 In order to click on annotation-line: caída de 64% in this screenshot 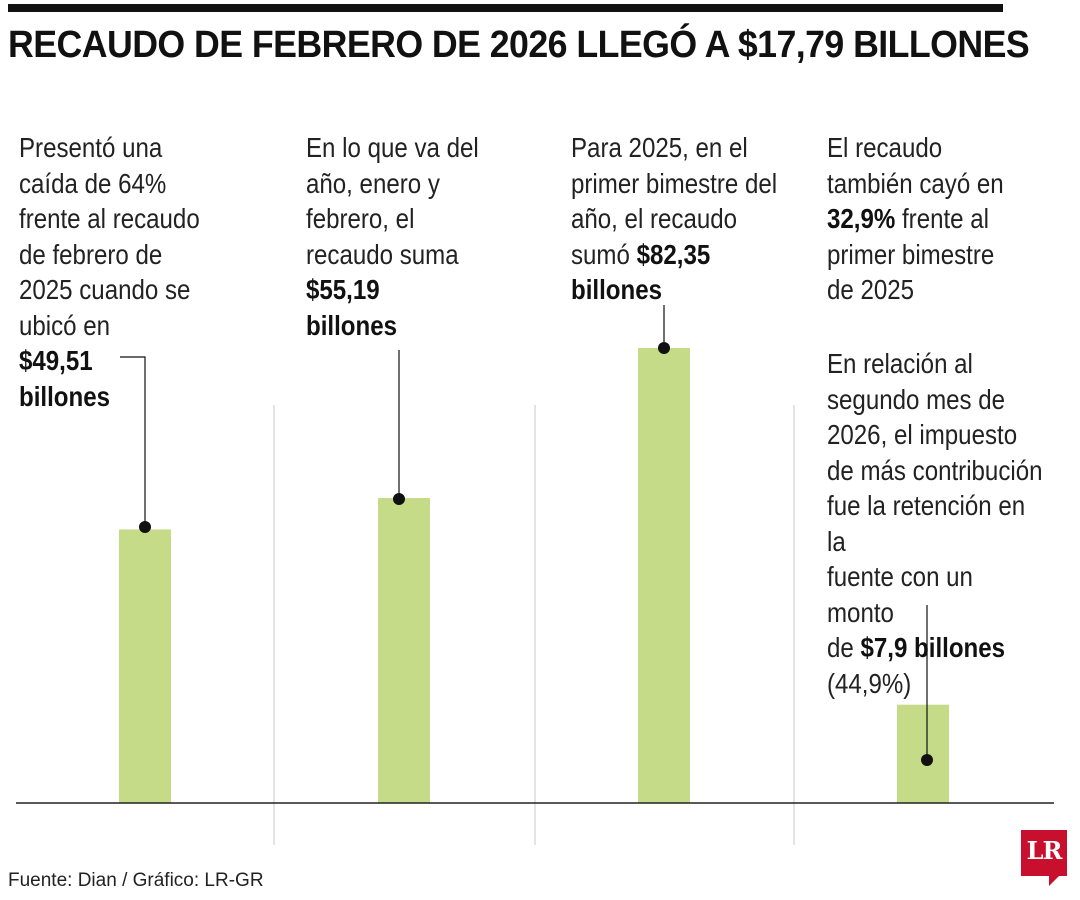, I will do `click(109, 184)`.